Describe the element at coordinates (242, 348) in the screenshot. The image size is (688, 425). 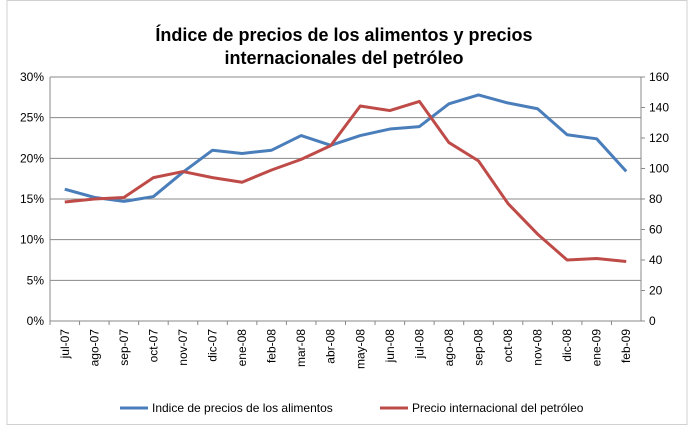
I see `x-tick-label: ene-08` at that location.